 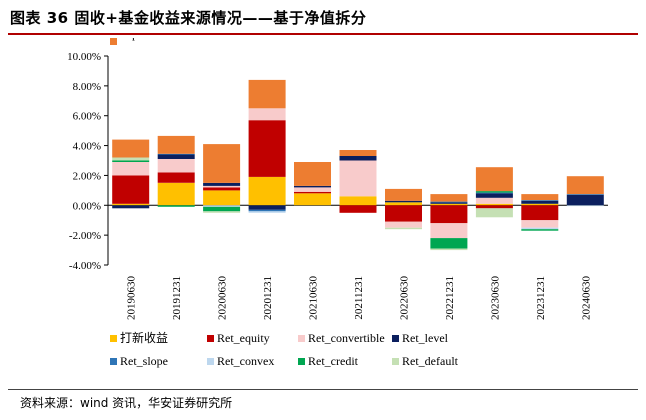 What do you see at coordinates (126, 403) in the screenshot?
I see `source-note: 资料来源：wind 资讯，华安证券研究所` at bounding box center [126, 403].